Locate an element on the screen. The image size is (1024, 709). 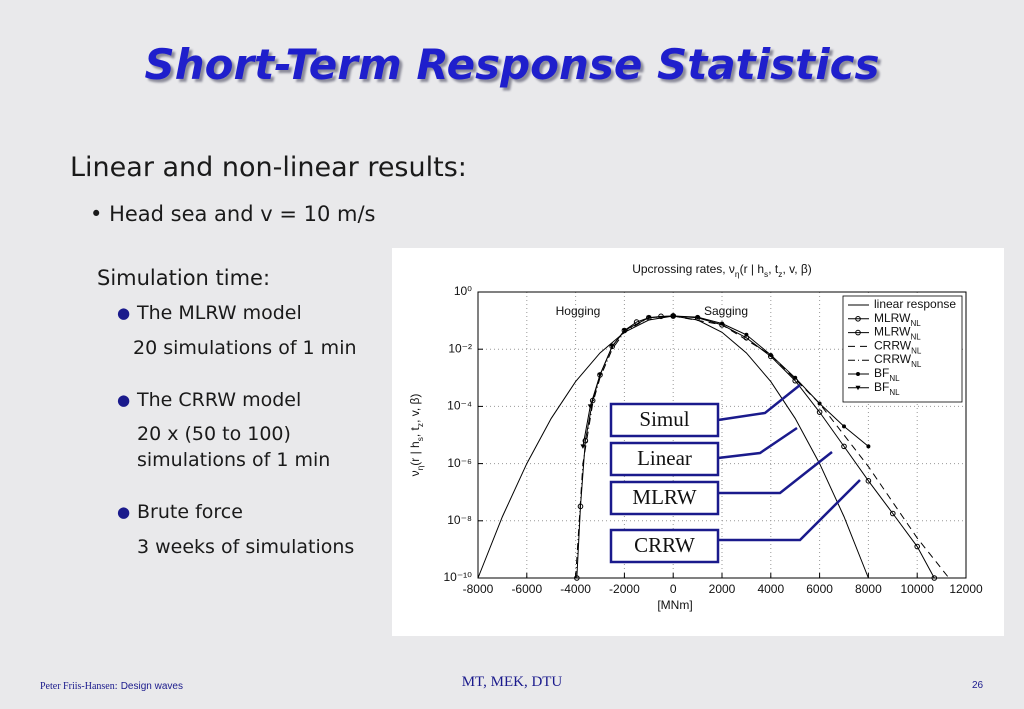
x-tick-label: -4000 is located at coordinates (575, 589).